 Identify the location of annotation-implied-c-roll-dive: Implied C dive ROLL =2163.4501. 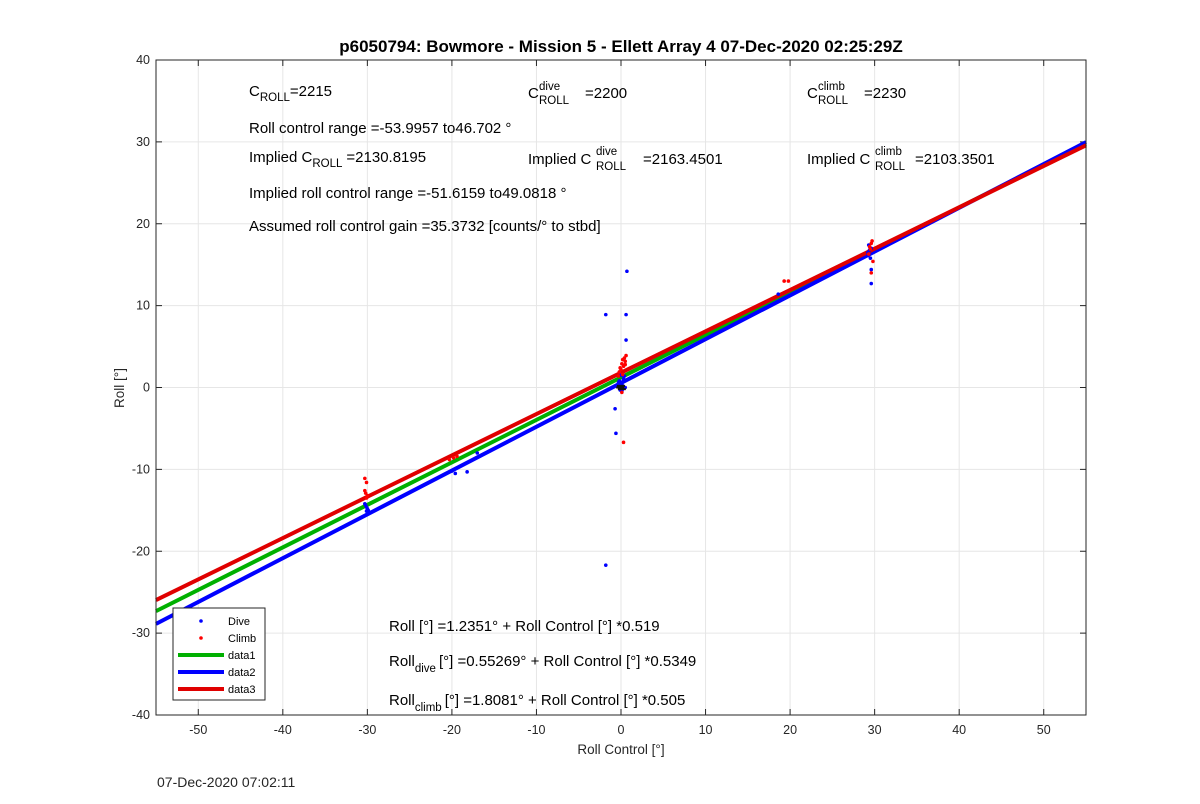
(625, 158).